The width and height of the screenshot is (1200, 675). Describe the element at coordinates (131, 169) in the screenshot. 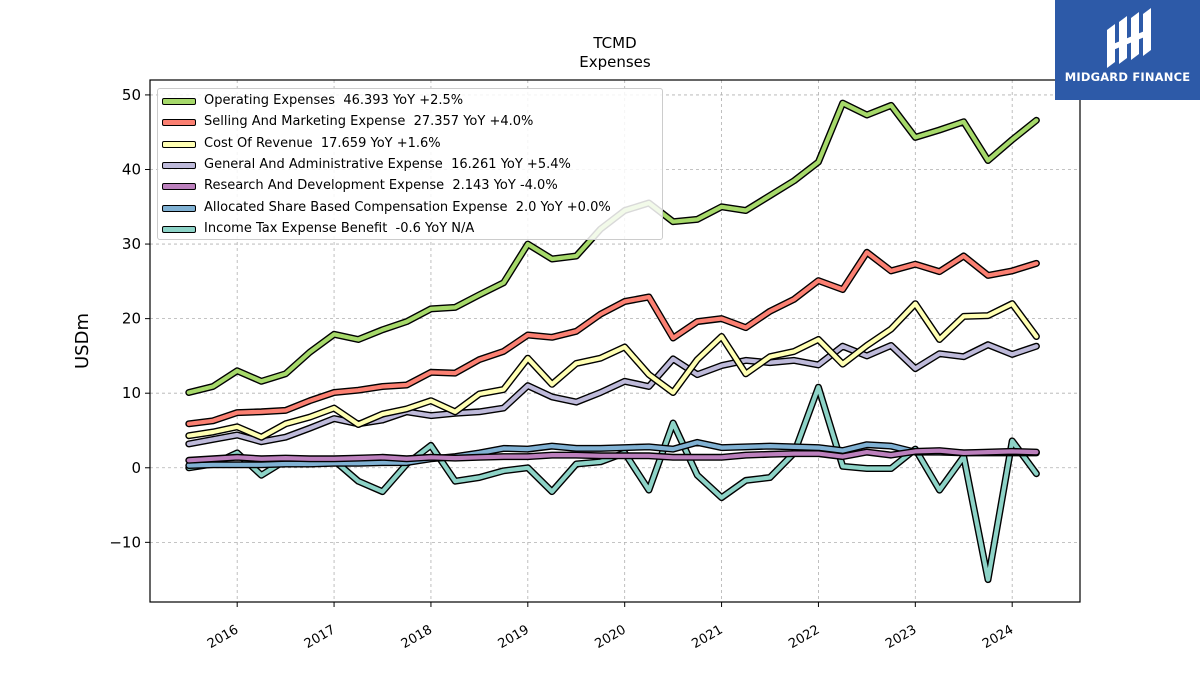

I see `y-tick-label: 40` at that location.